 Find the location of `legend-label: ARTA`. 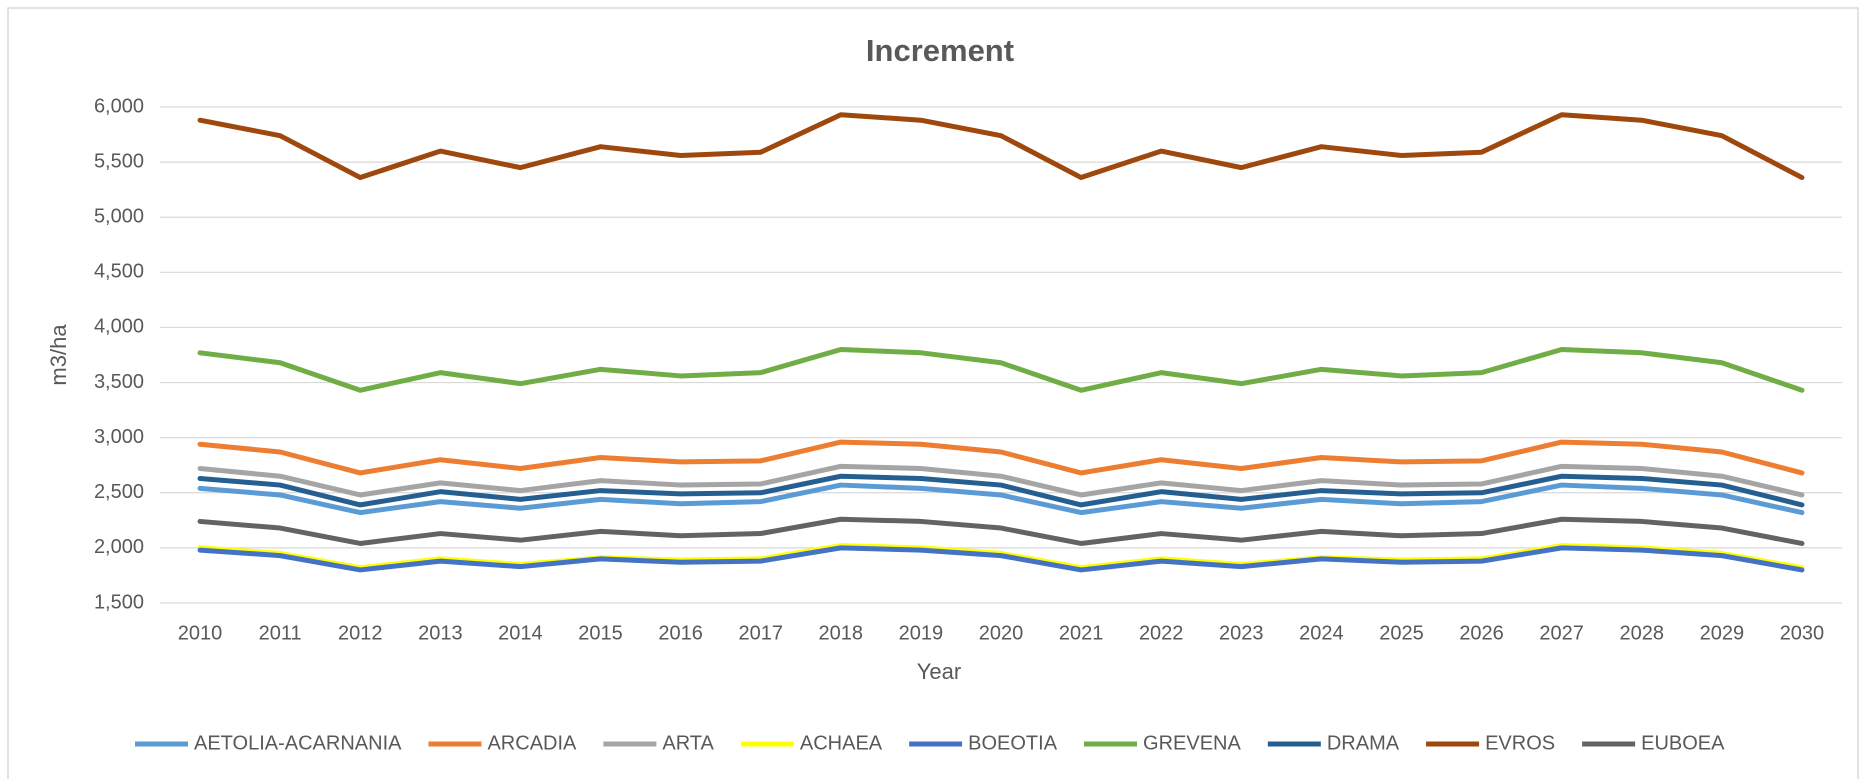

legend-label: ARTA is located at coordinates (688, 743).